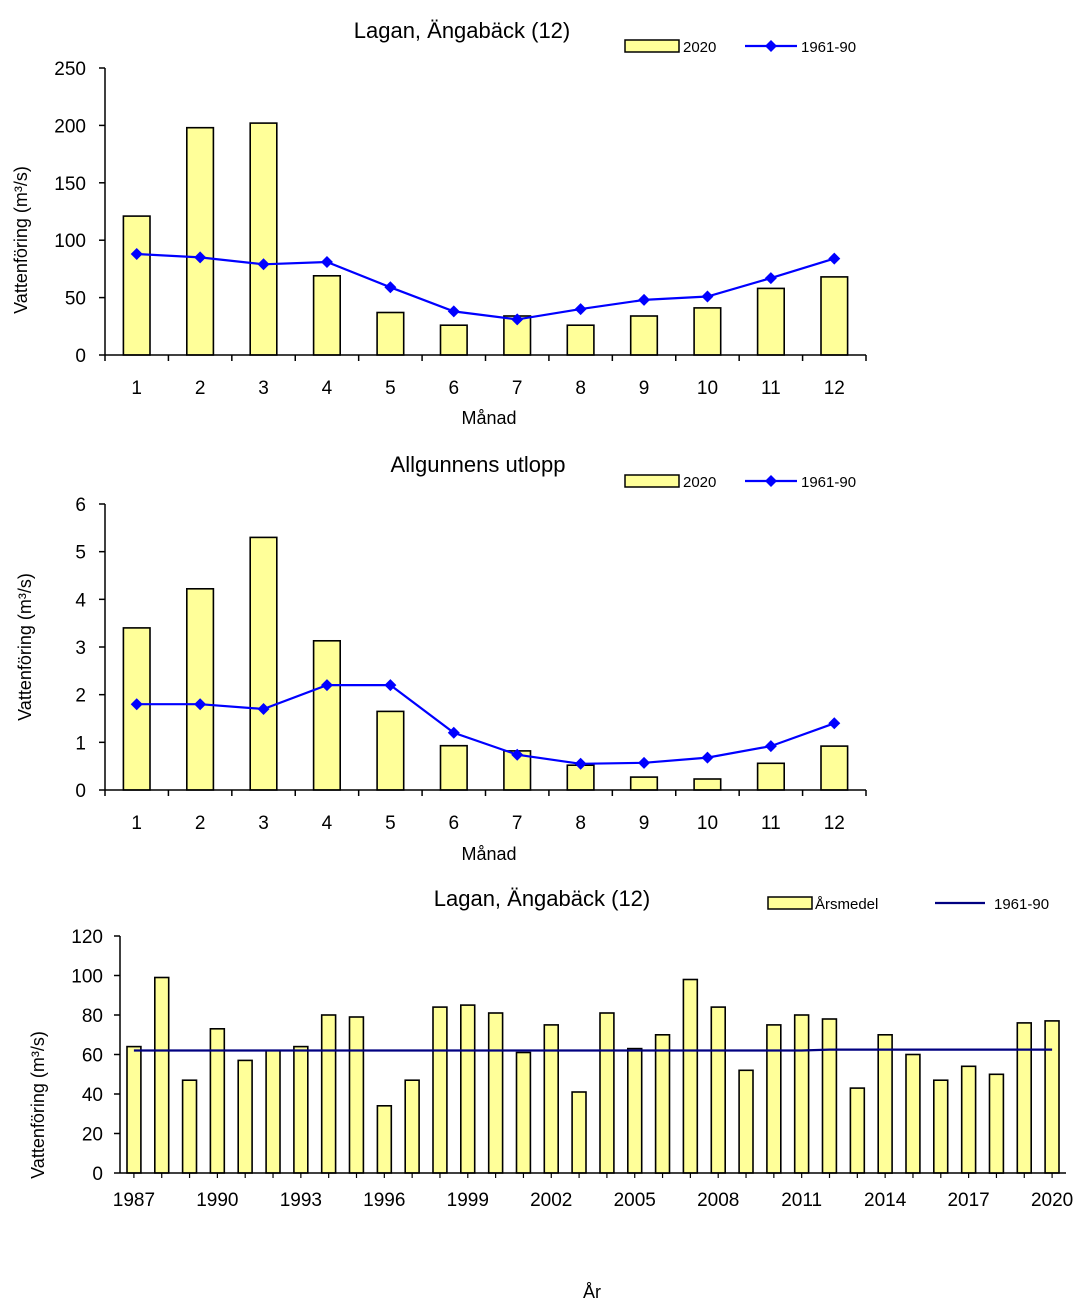  I want to click on x-tick-label: 9, so click(644, 388).